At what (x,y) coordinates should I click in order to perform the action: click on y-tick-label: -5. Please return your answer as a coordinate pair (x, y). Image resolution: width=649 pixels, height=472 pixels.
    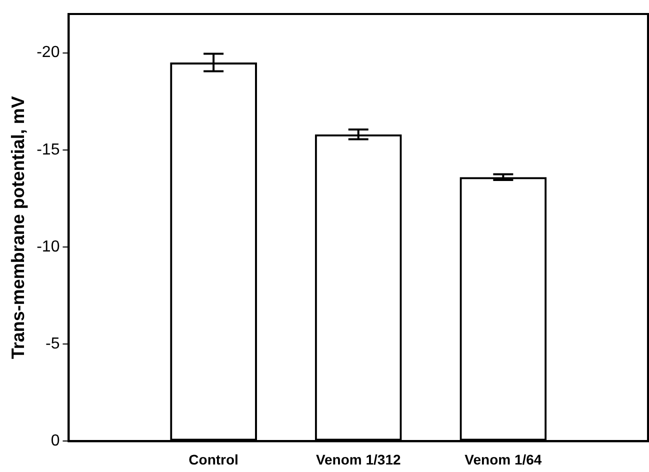
    Looking at the image, I should click on (52, 344).